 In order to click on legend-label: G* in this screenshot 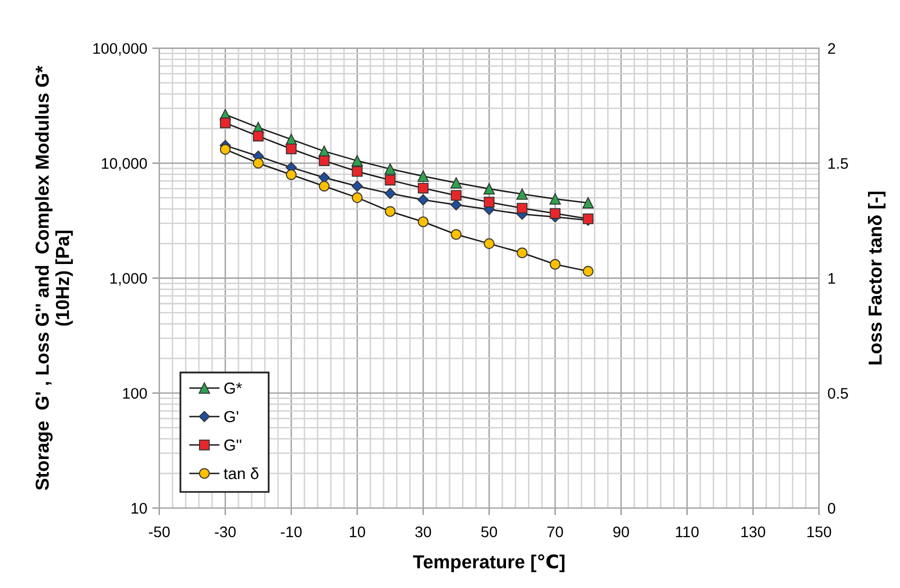, I will do `click(233, 388)`.